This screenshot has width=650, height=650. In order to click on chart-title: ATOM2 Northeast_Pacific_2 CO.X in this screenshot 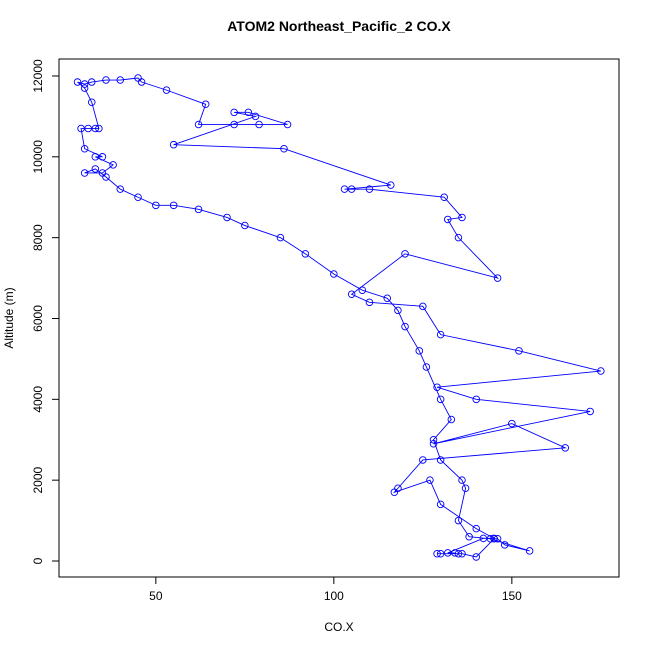, I will do `click(339, 26)`.